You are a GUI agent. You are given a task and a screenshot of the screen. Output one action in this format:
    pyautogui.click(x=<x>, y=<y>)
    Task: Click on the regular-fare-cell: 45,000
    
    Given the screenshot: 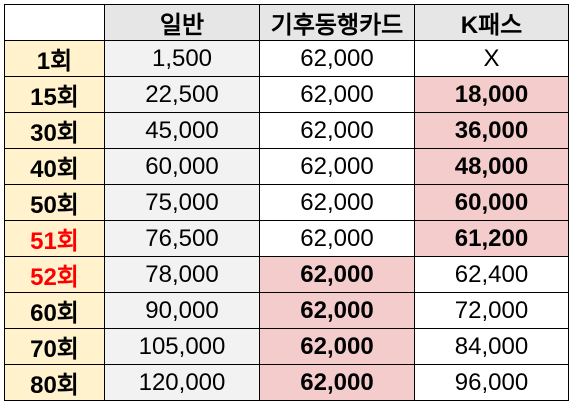 What is the action you would take?
    pyautogui.click(x=182, y=130)
    